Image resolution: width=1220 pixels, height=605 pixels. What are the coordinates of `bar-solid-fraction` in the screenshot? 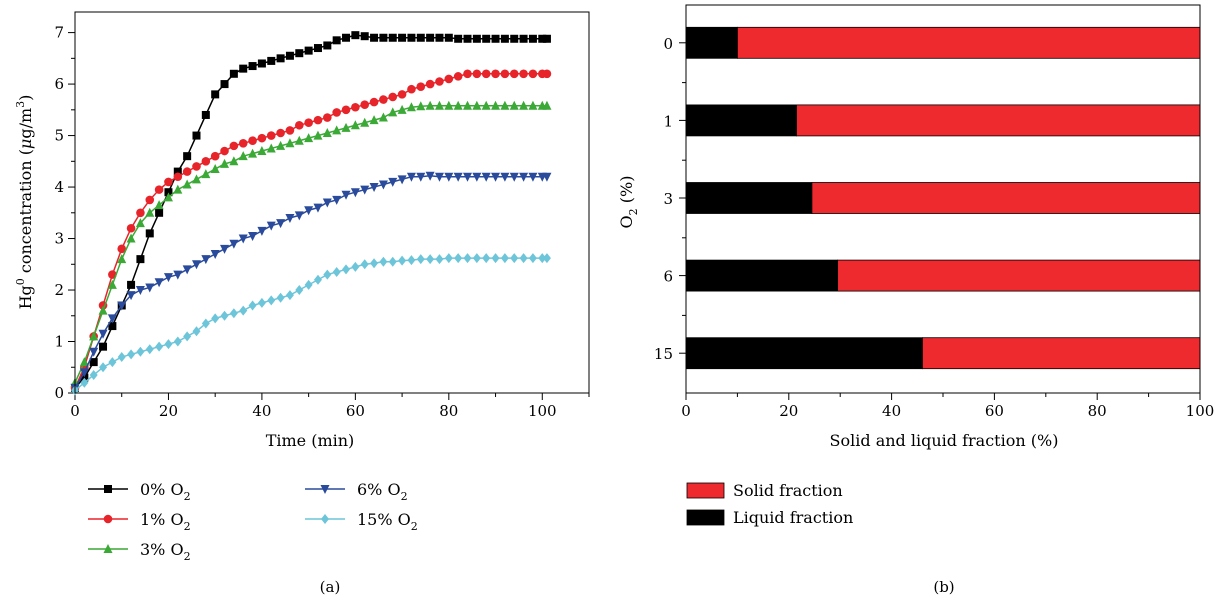 It's located at (1061, 353).